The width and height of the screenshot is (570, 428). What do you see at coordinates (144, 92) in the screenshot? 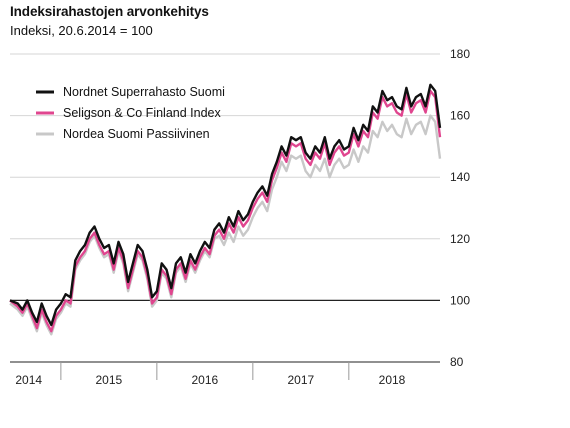
I see `legend-label: Nordnet Superrahasto Suomi` at bounding box center [144, 92].